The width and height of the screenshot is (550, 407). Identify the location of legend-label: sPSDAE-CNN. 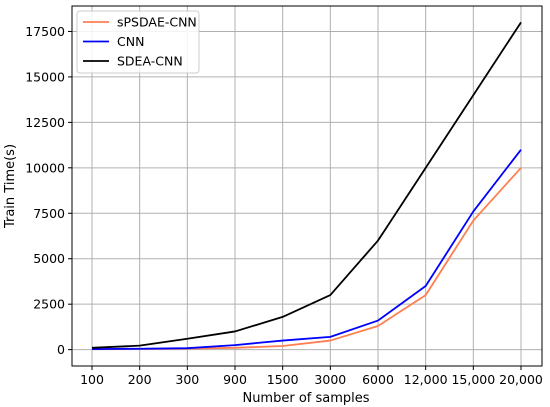
(157, 22).